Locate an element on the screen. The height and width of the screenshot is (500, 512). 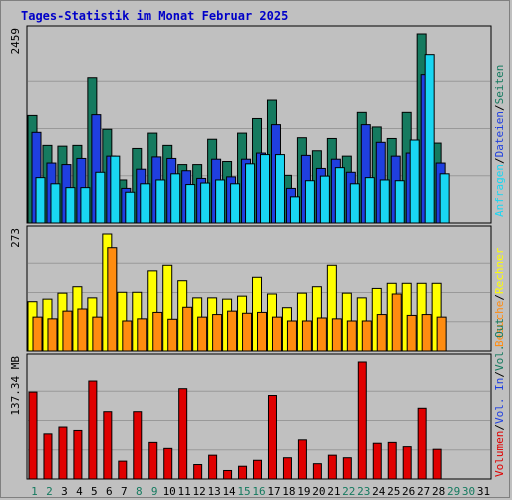
x-tick-label: 29 is located at coordinates (453, 491).